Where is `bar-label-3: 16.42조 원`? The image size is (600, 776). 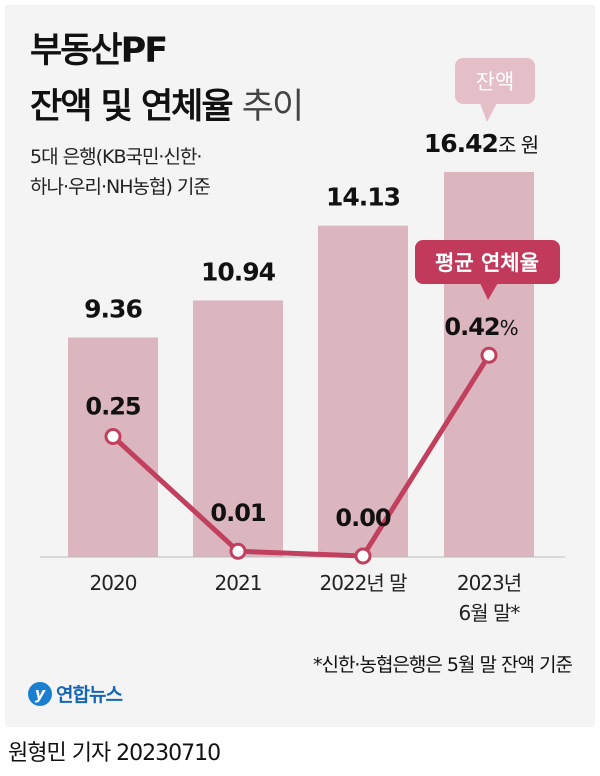 bar-label-3: 16.42조 원 is located at coordinates (481, 143).